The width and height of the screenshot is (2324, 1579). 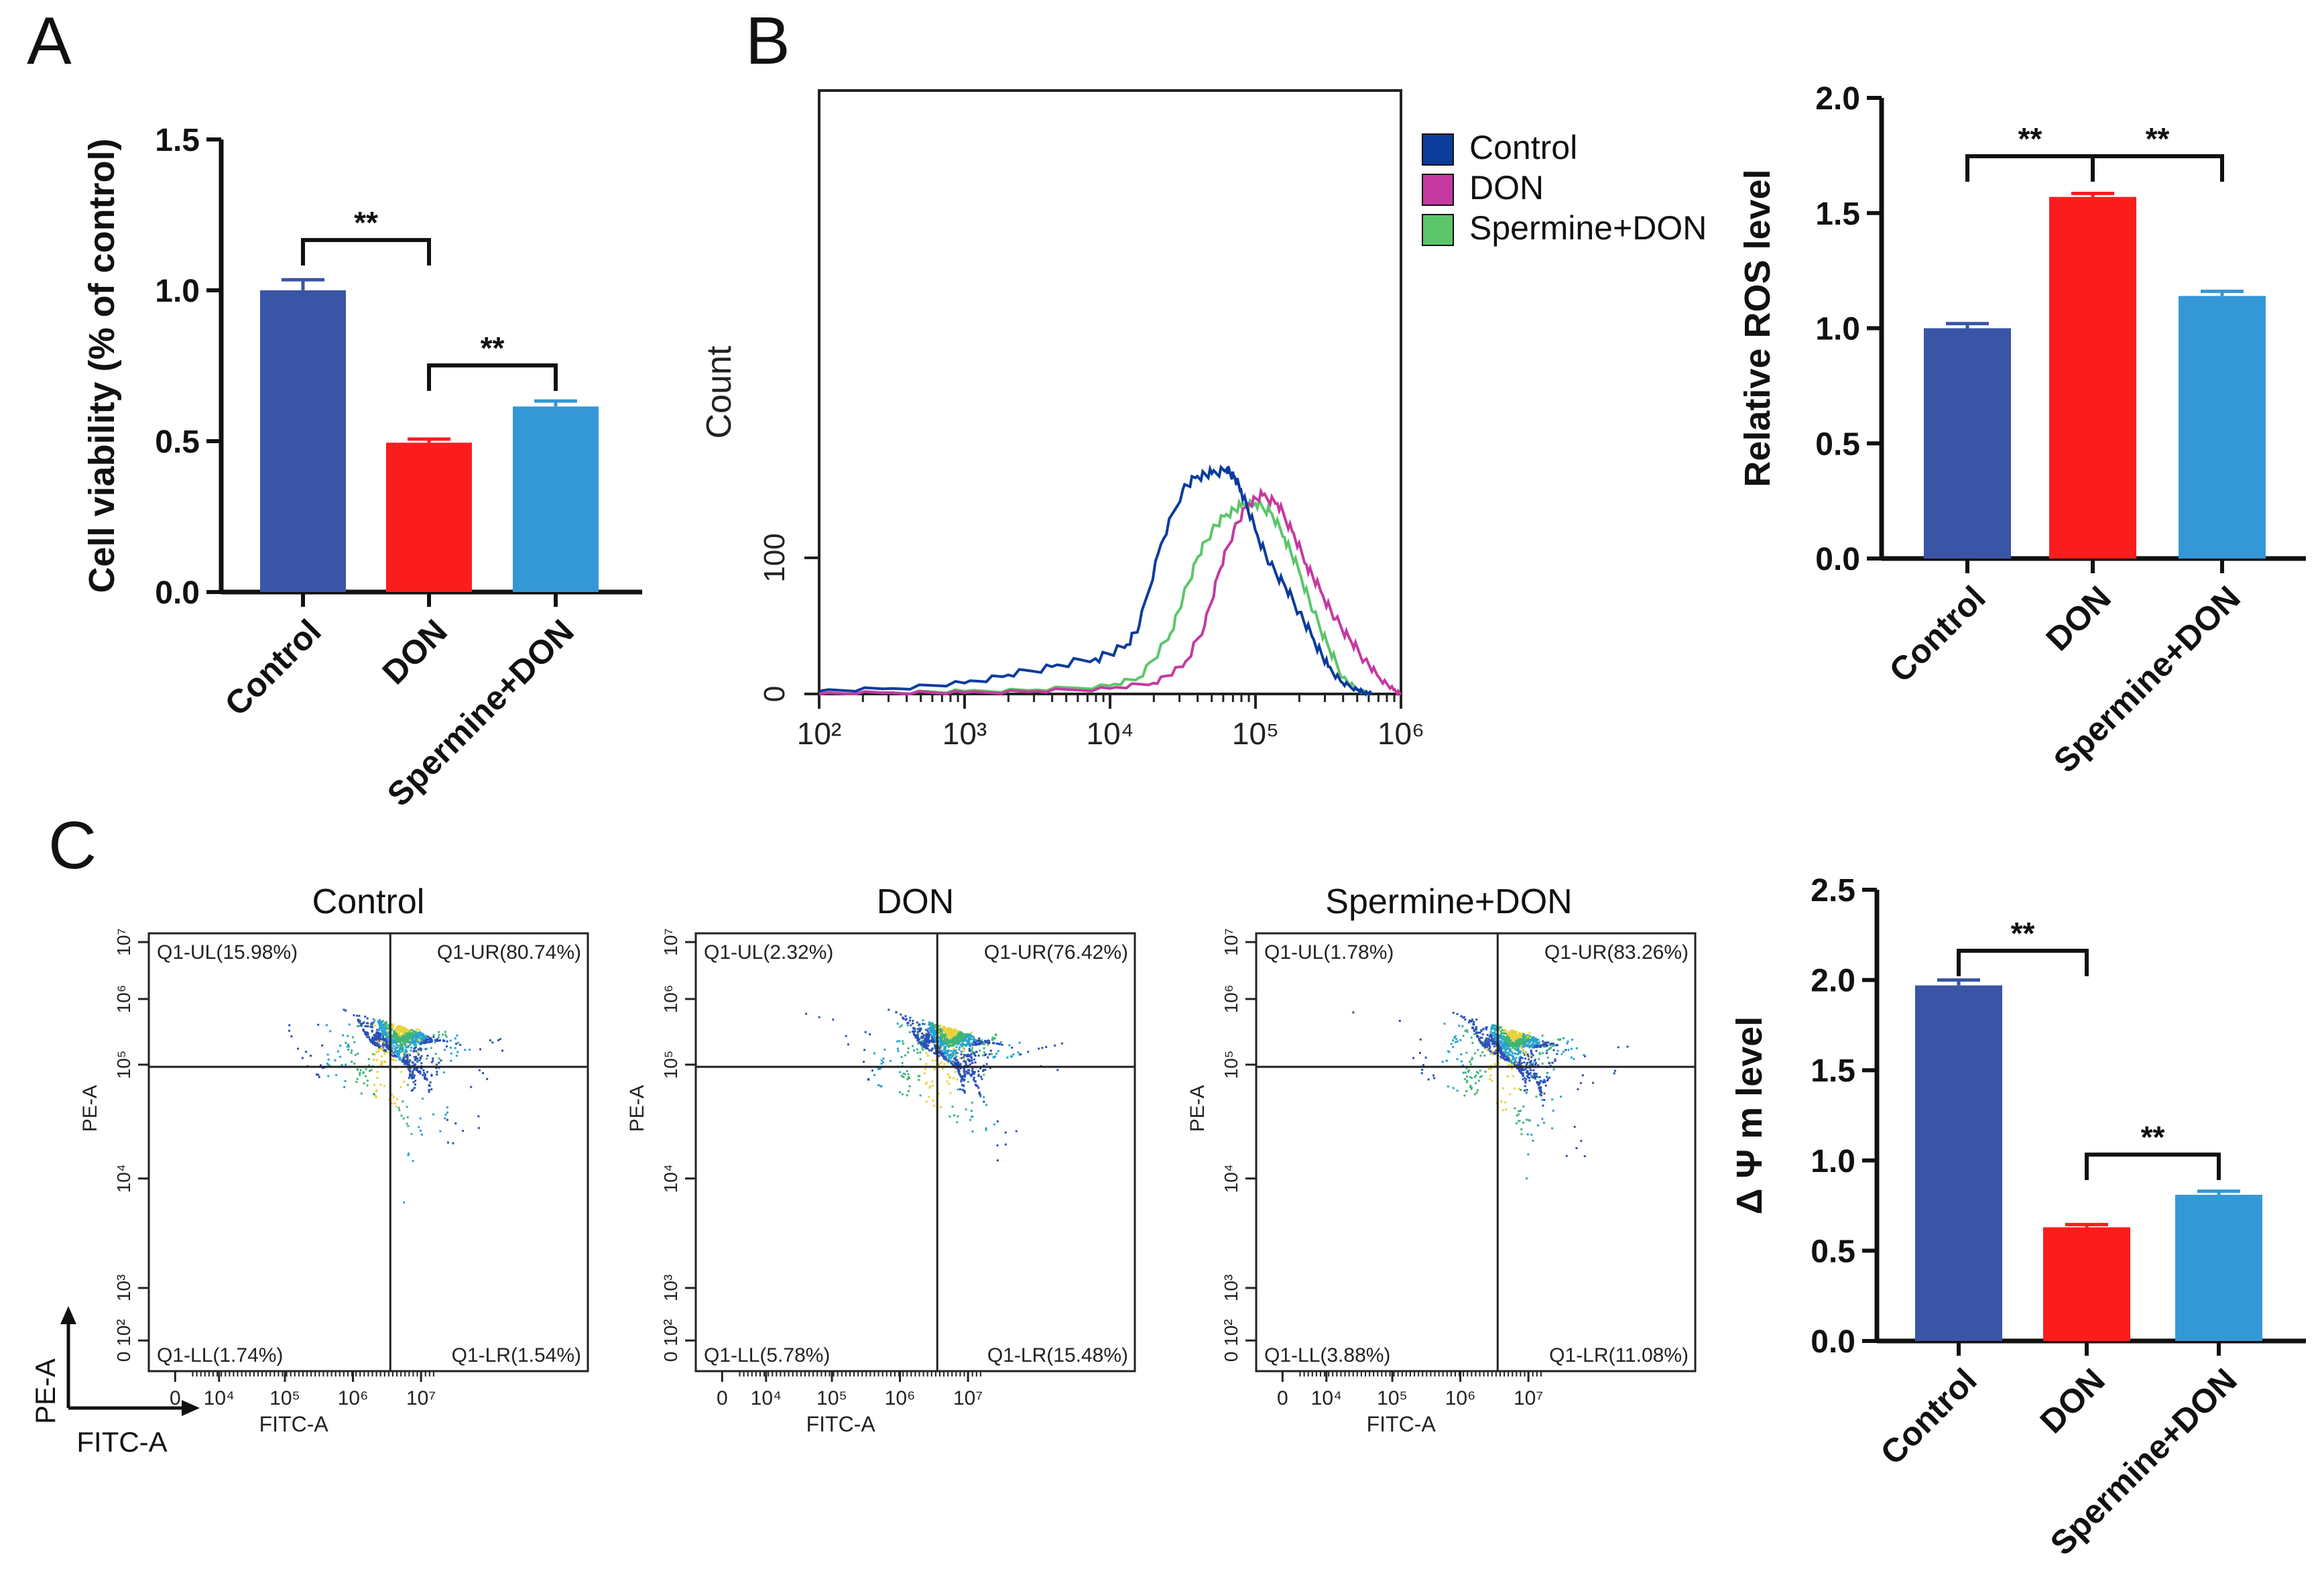 I want to click on flow-y-tick-label: 0 10², so click(x=670, y=1340).